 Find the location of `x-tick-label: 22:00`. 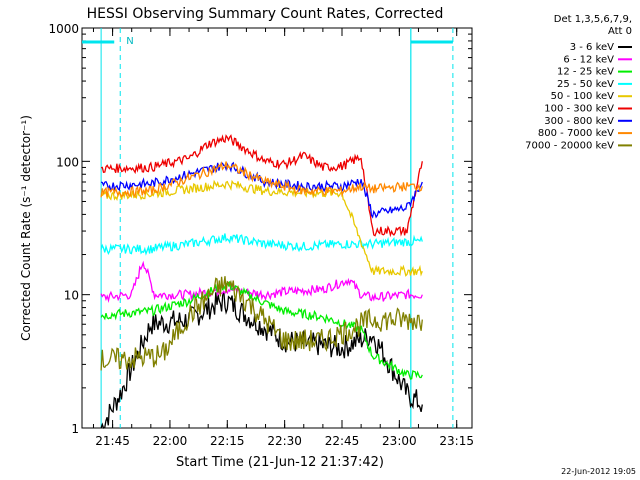

x-tick-label: 22:00 is located at coordinates (170, 441).